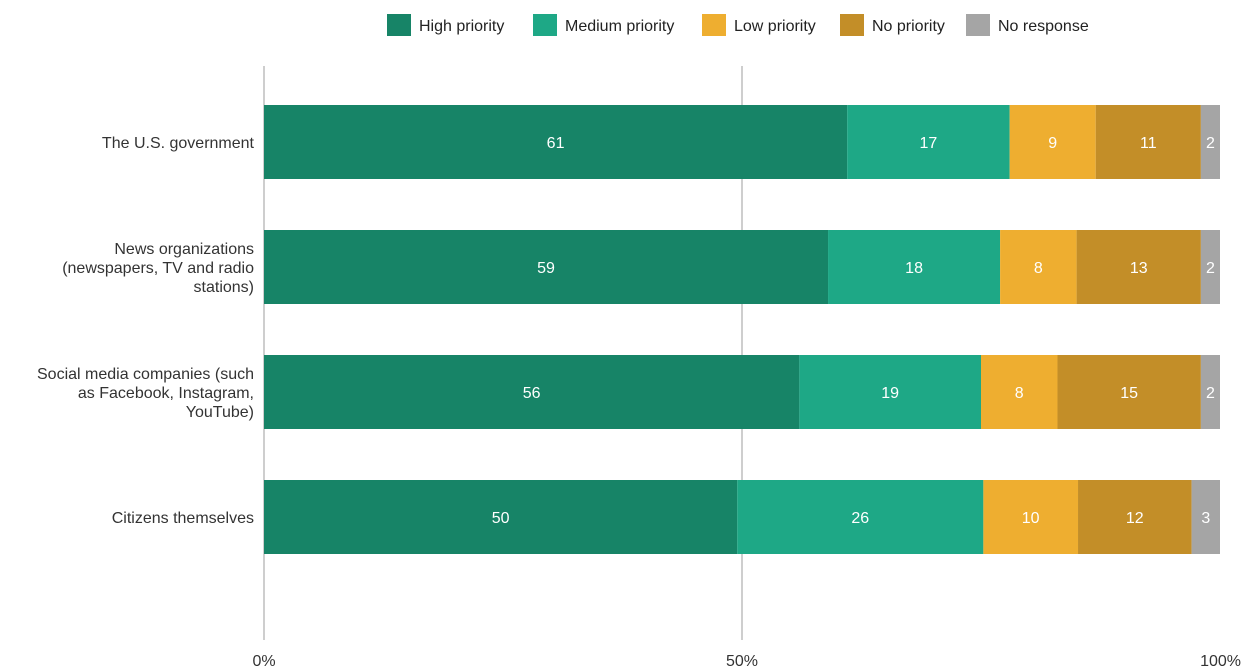  I want to click on category-label: Citizens themselves, so click(183, 518).